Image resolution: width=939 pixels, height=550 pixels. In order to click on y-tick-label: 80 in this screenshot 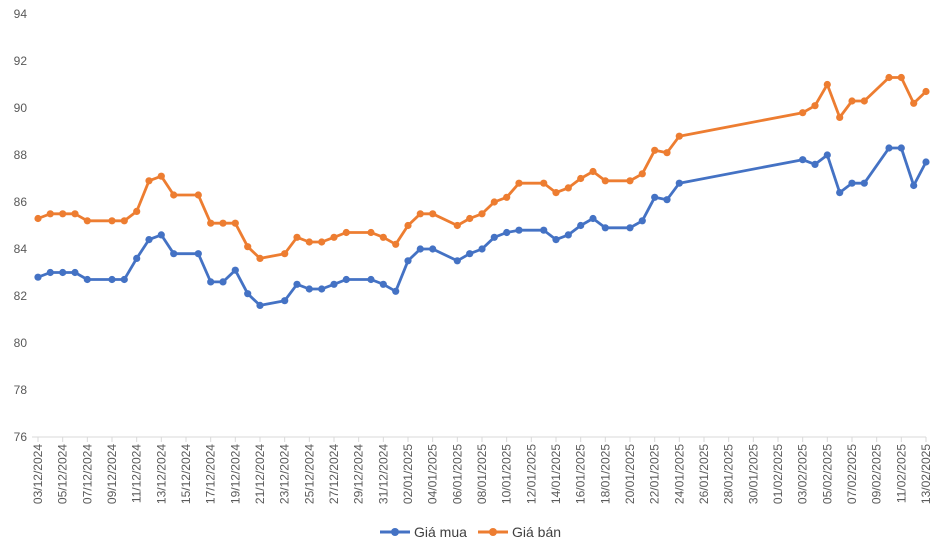, I will do `click(21, 343)`.